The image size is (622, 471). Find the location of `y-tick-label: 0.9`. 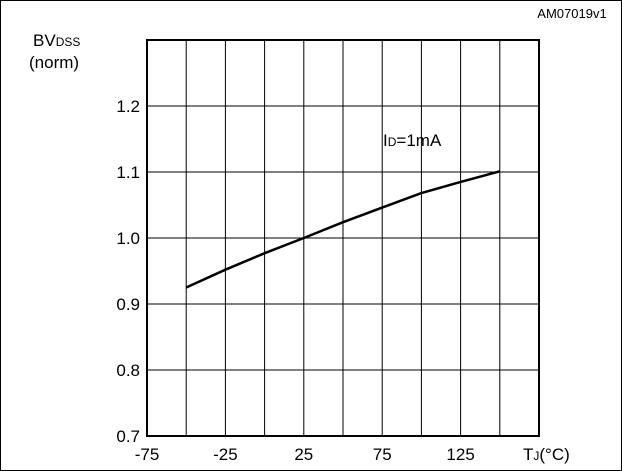

y-tick-label: 0.9 is located at coordinates (128, 304).